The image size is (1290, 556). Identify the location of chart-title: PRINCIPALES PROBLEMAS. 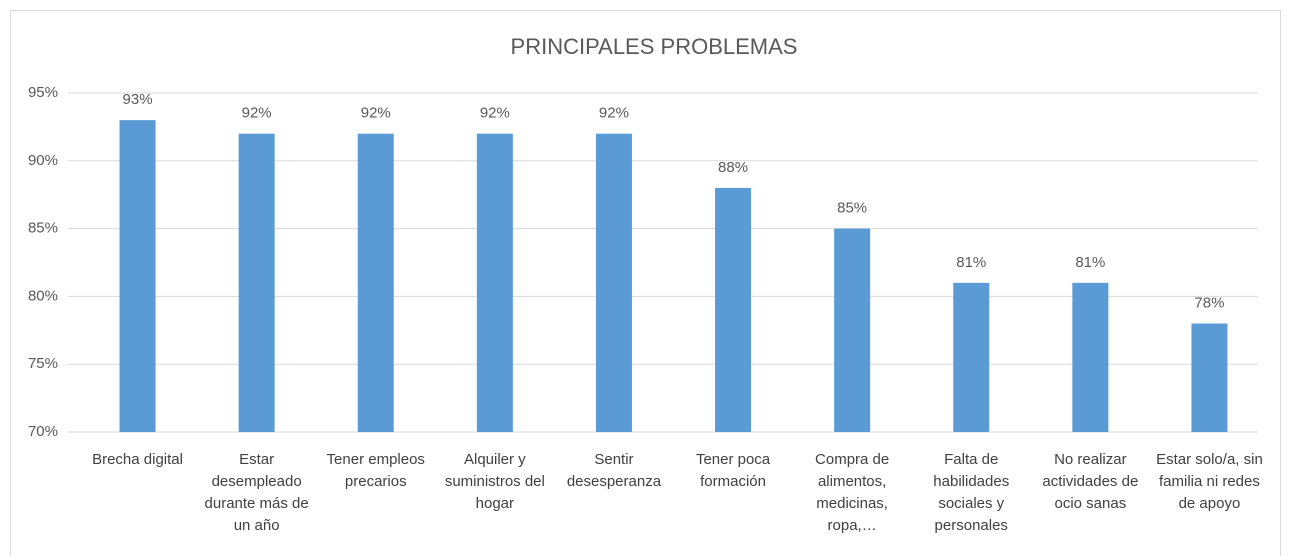
(654, 46).